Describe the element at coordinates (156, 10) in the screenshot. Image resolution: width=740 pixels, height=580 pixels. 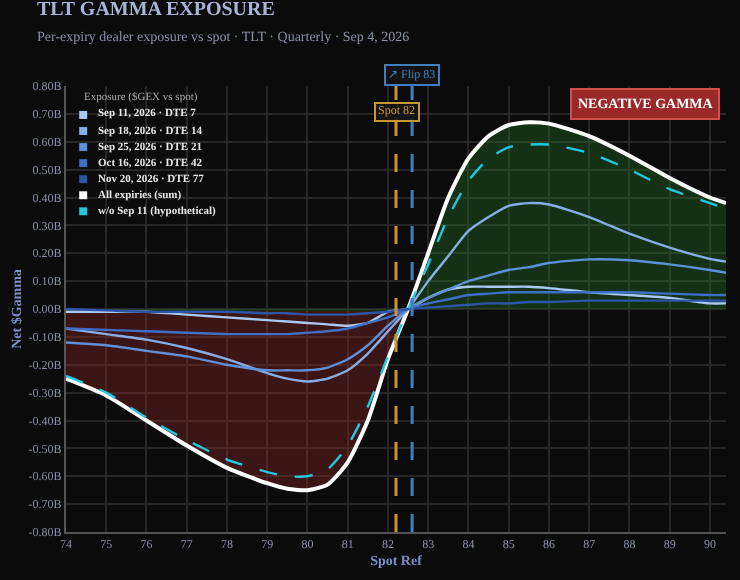
I see `chart-title: TLT GAMMA EXPOSURE` at that location.